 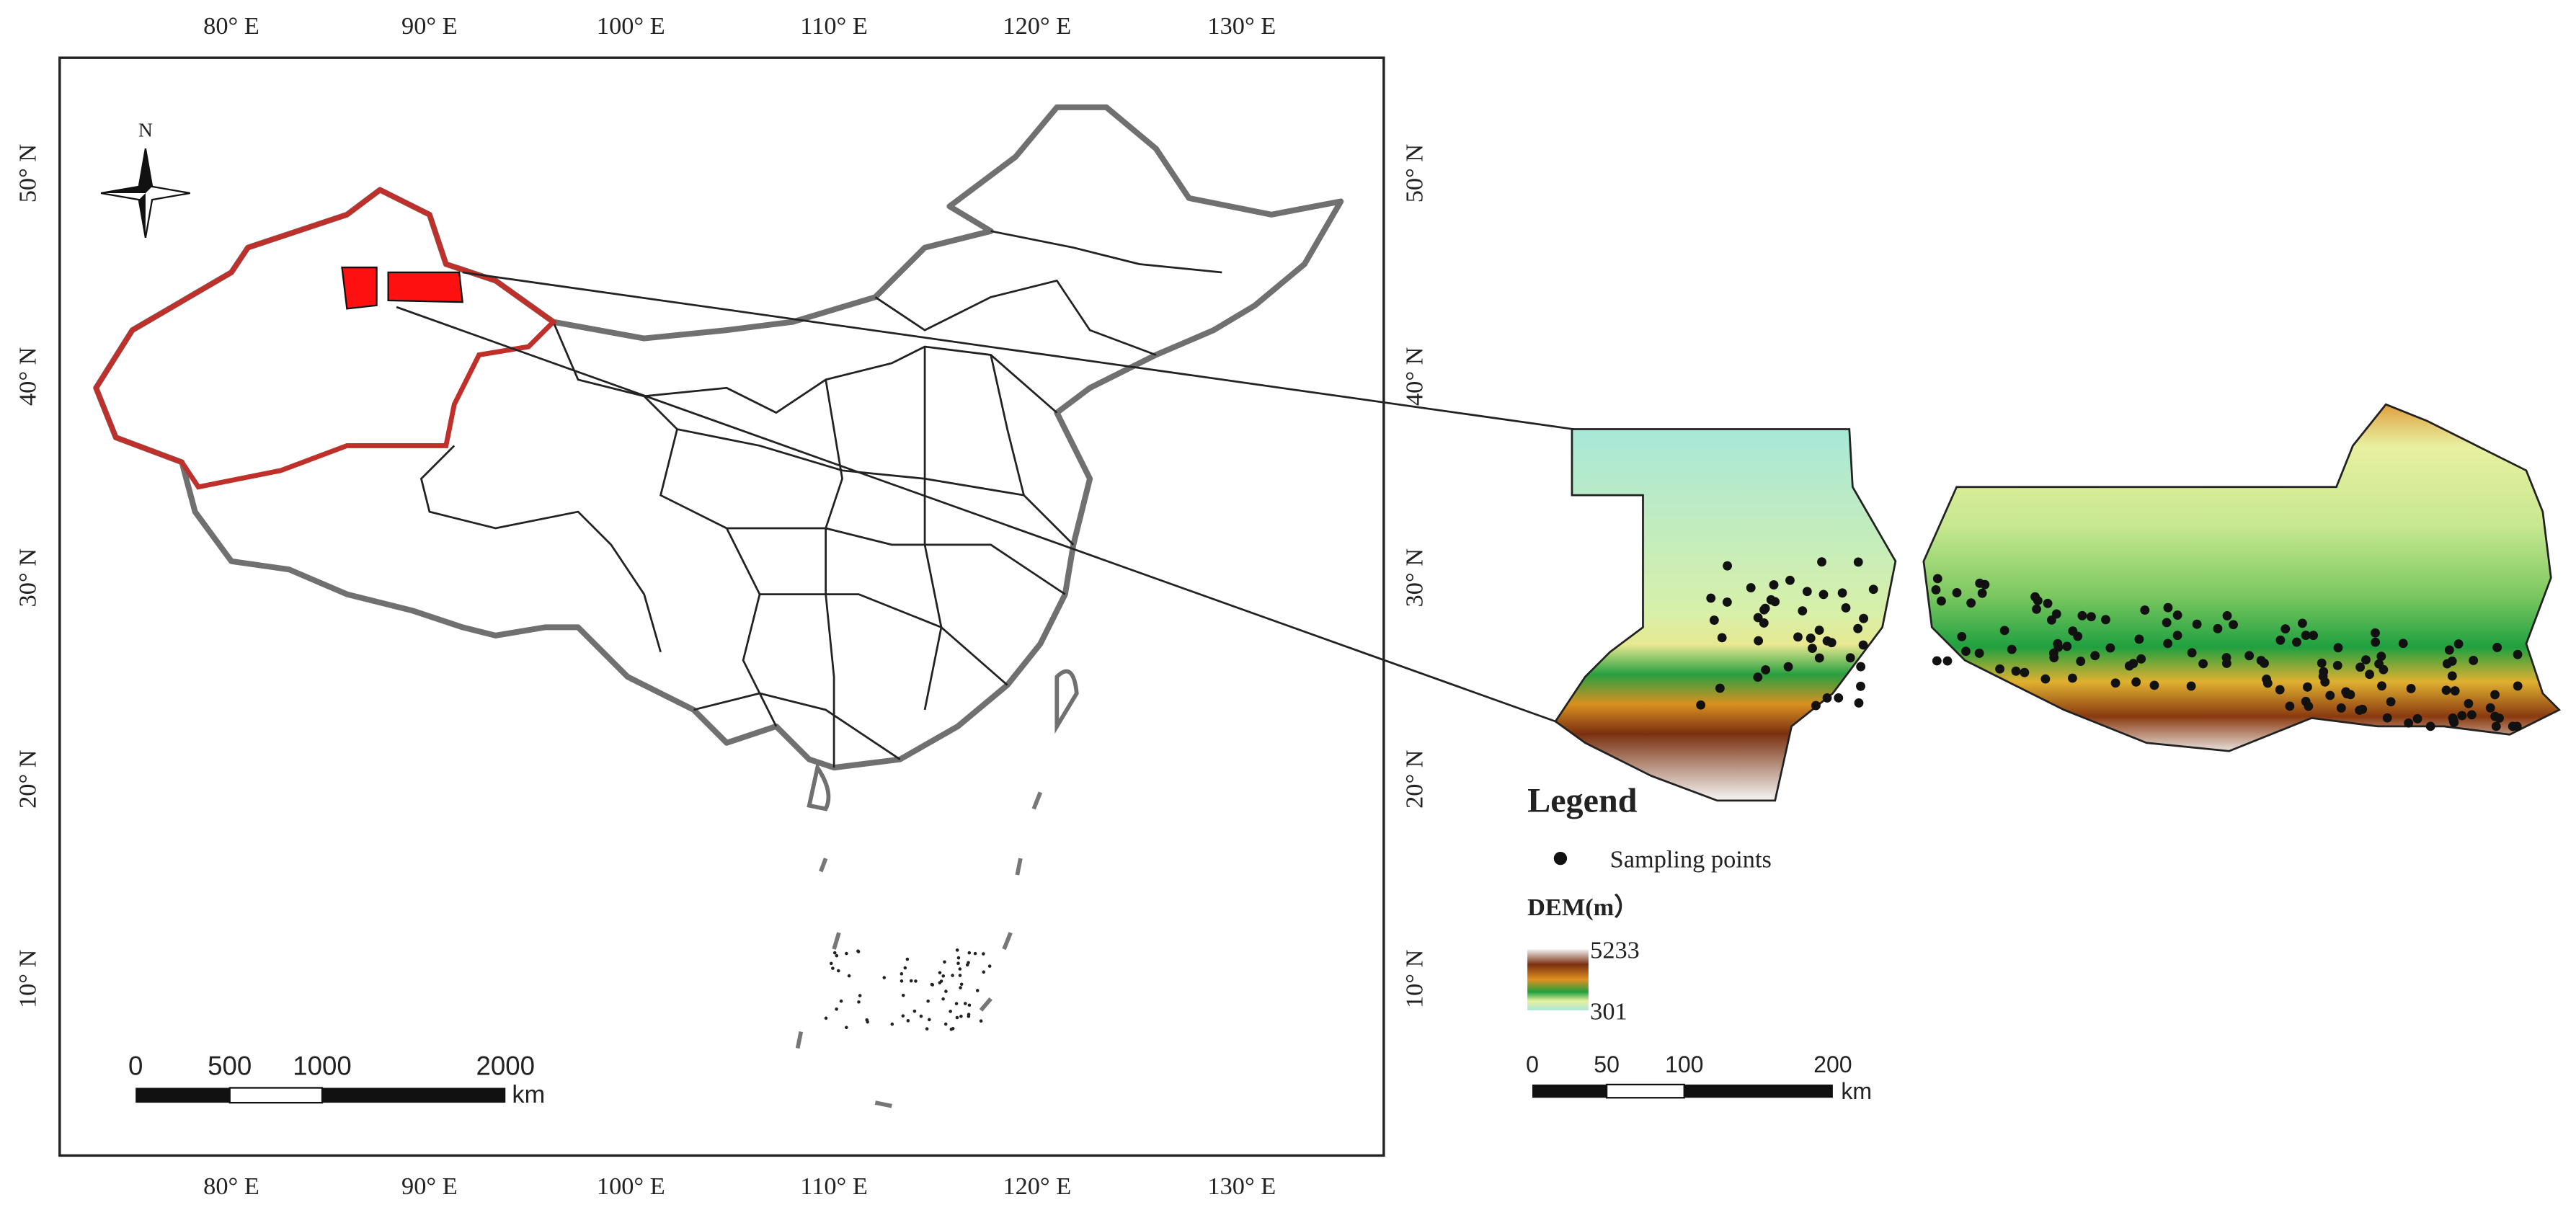 I want to click on lon-label: 120° E, so click(x=1037, y=1186).